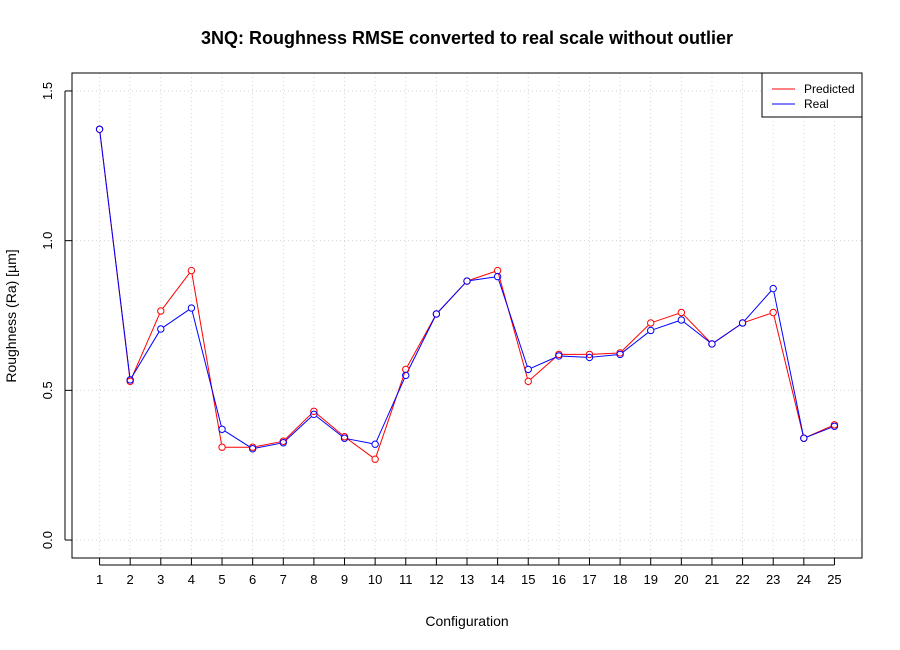 Image resolution: width=900 pixels, height=650 pixels. Describe the element at coordinates (528, 579) in the screenshot. I see `x-tick-label: 15` at that location.